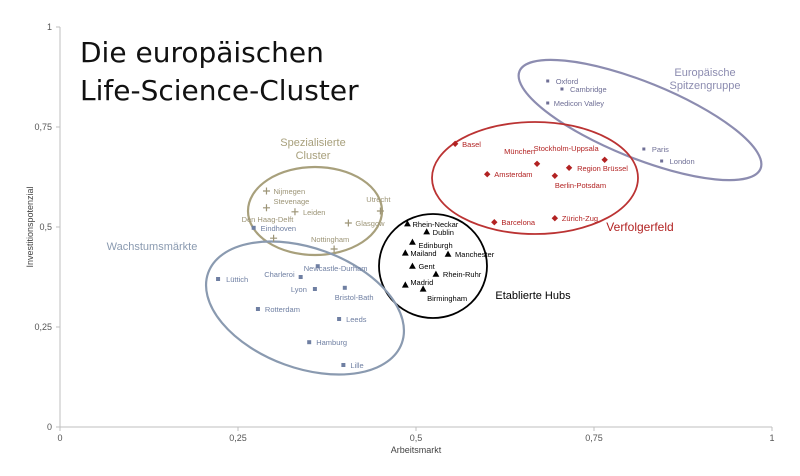 The height and width of the screenshot is (476, 800). I want to click on point-label-cambridge: Cambridge, so click(588, 89).